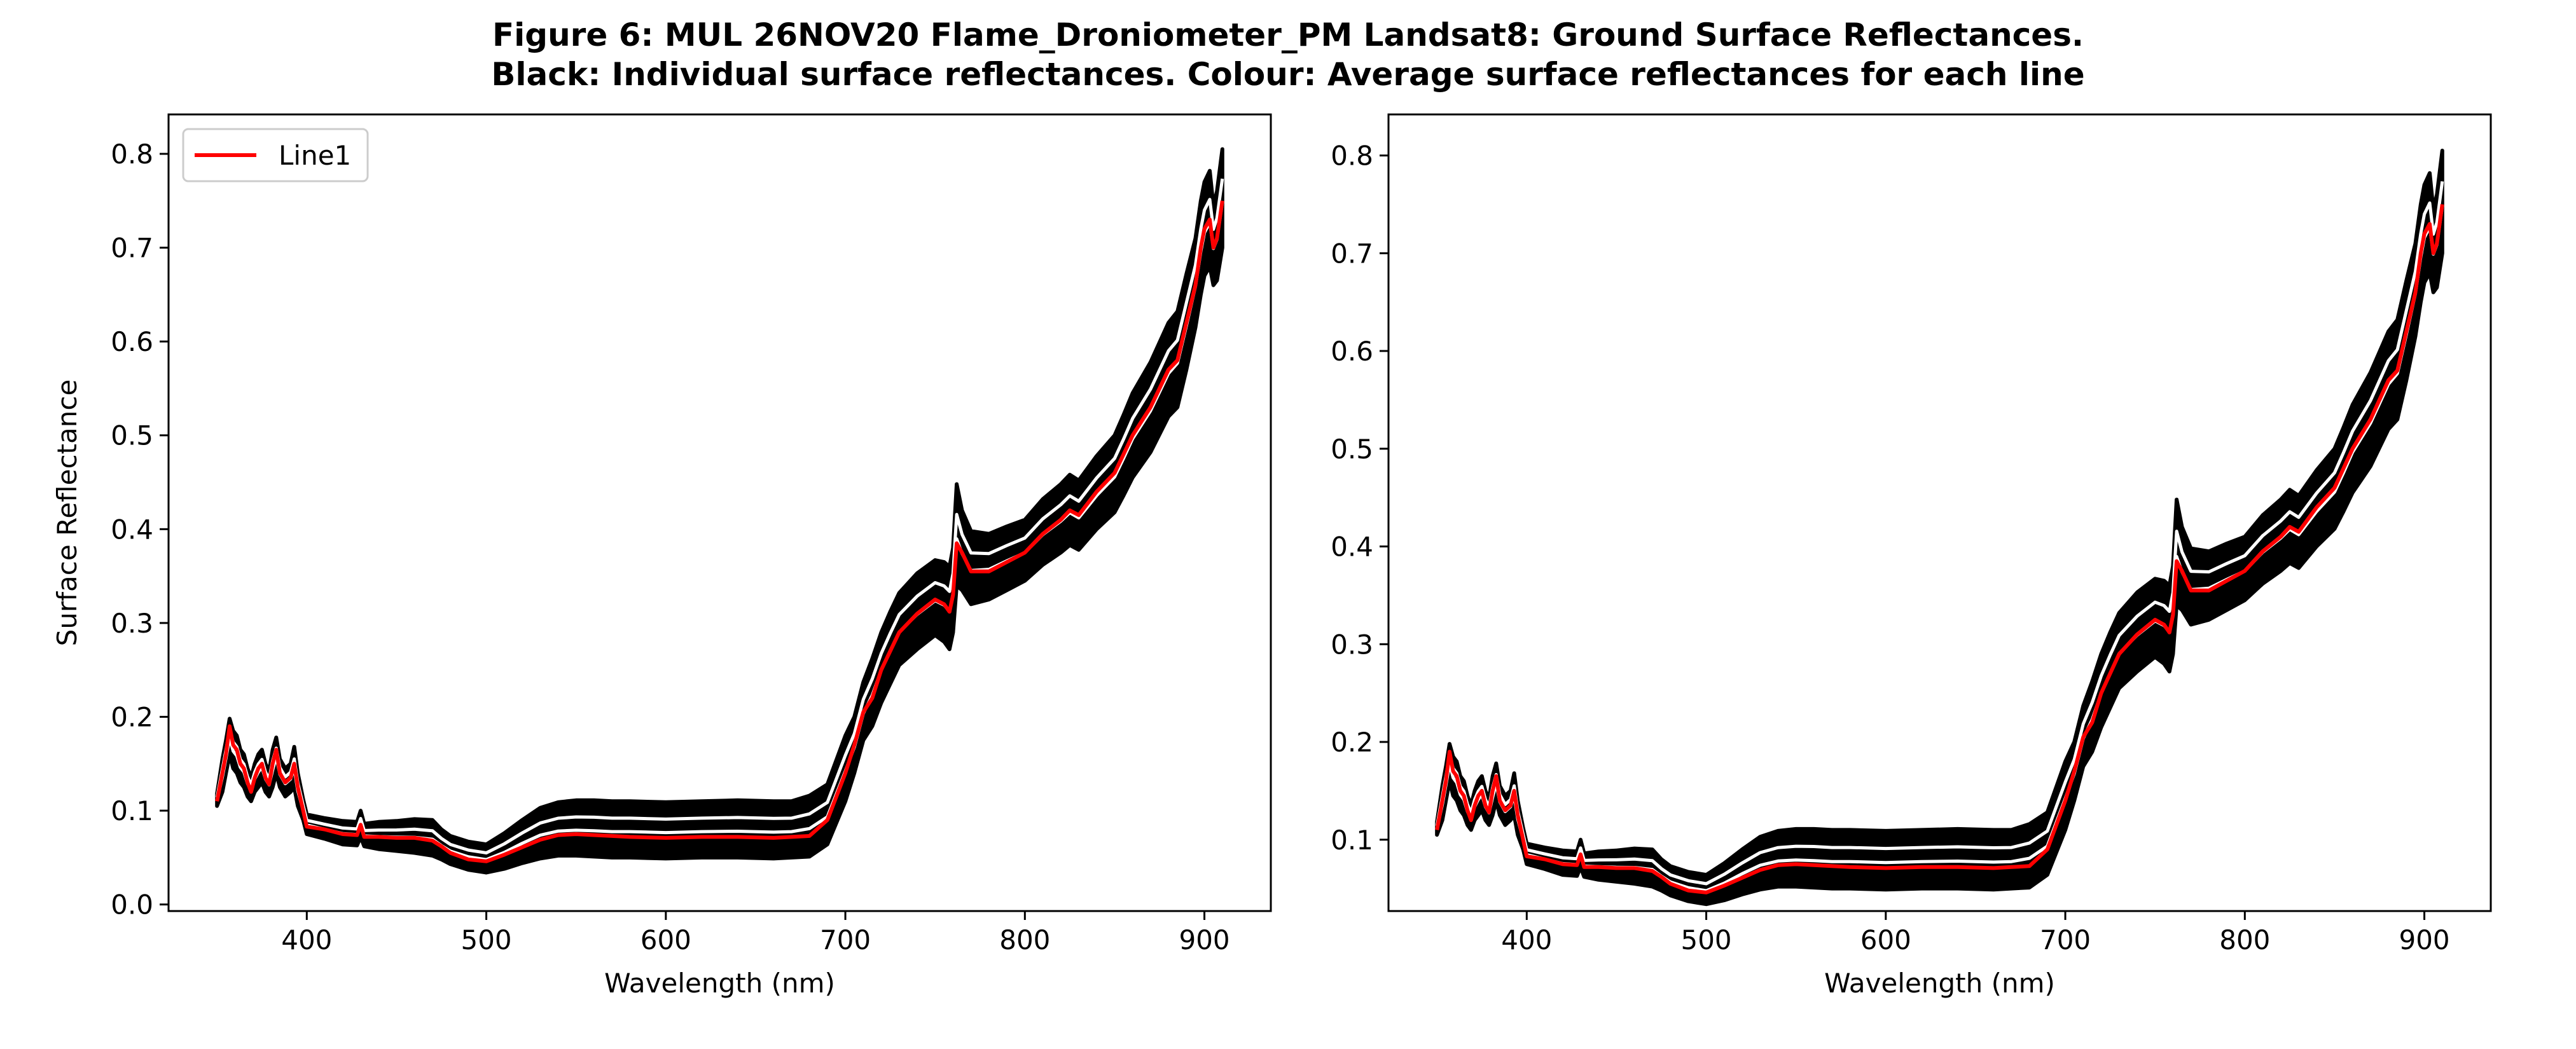 The image size is (2576, 1049). I want to click on y-tick-label: 0.0, so click(132, 905).